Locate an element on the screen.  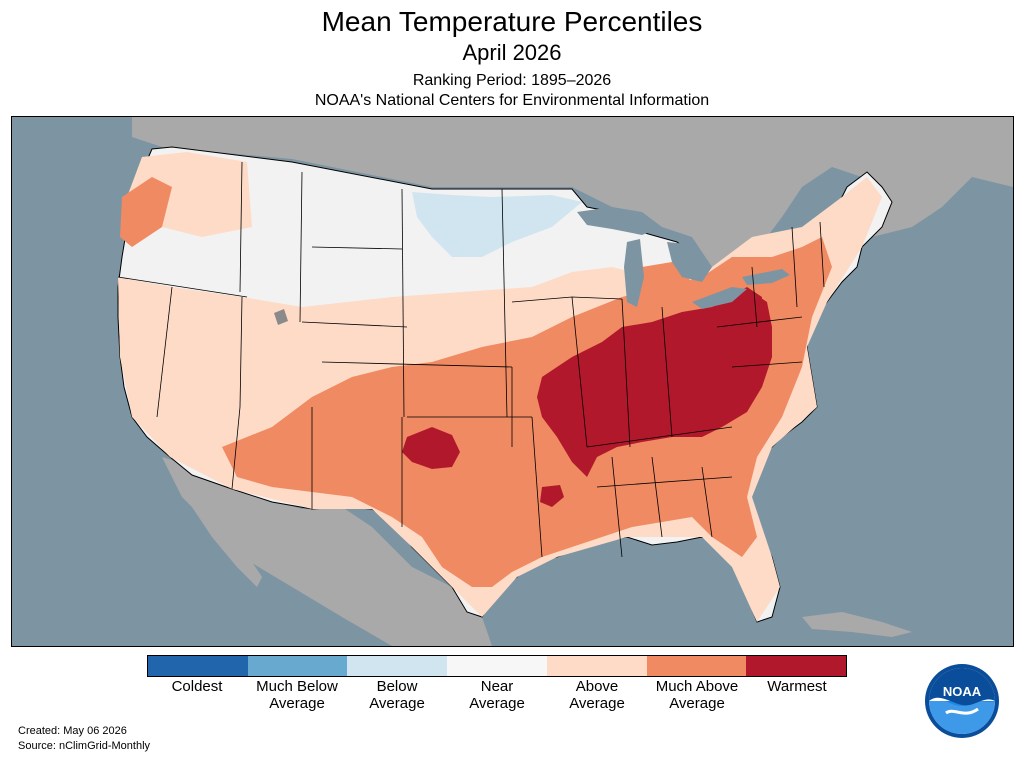
legend-swatch-warmest is located at coordinates (796, 666).